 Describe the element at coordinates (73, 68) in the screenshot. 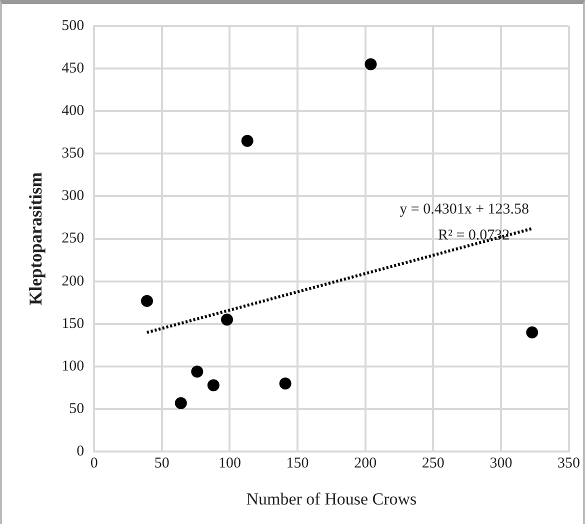

I see `y-tick-label: 450` at that location.